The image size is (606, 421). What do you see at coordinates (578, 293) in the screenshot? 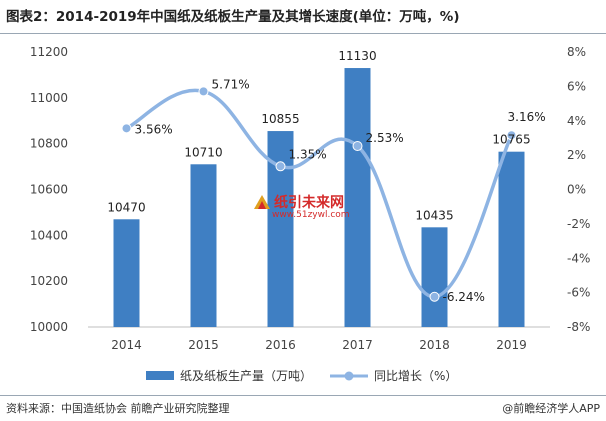
I see `right-tick-label: -6%` at bounding box center [578, 293].